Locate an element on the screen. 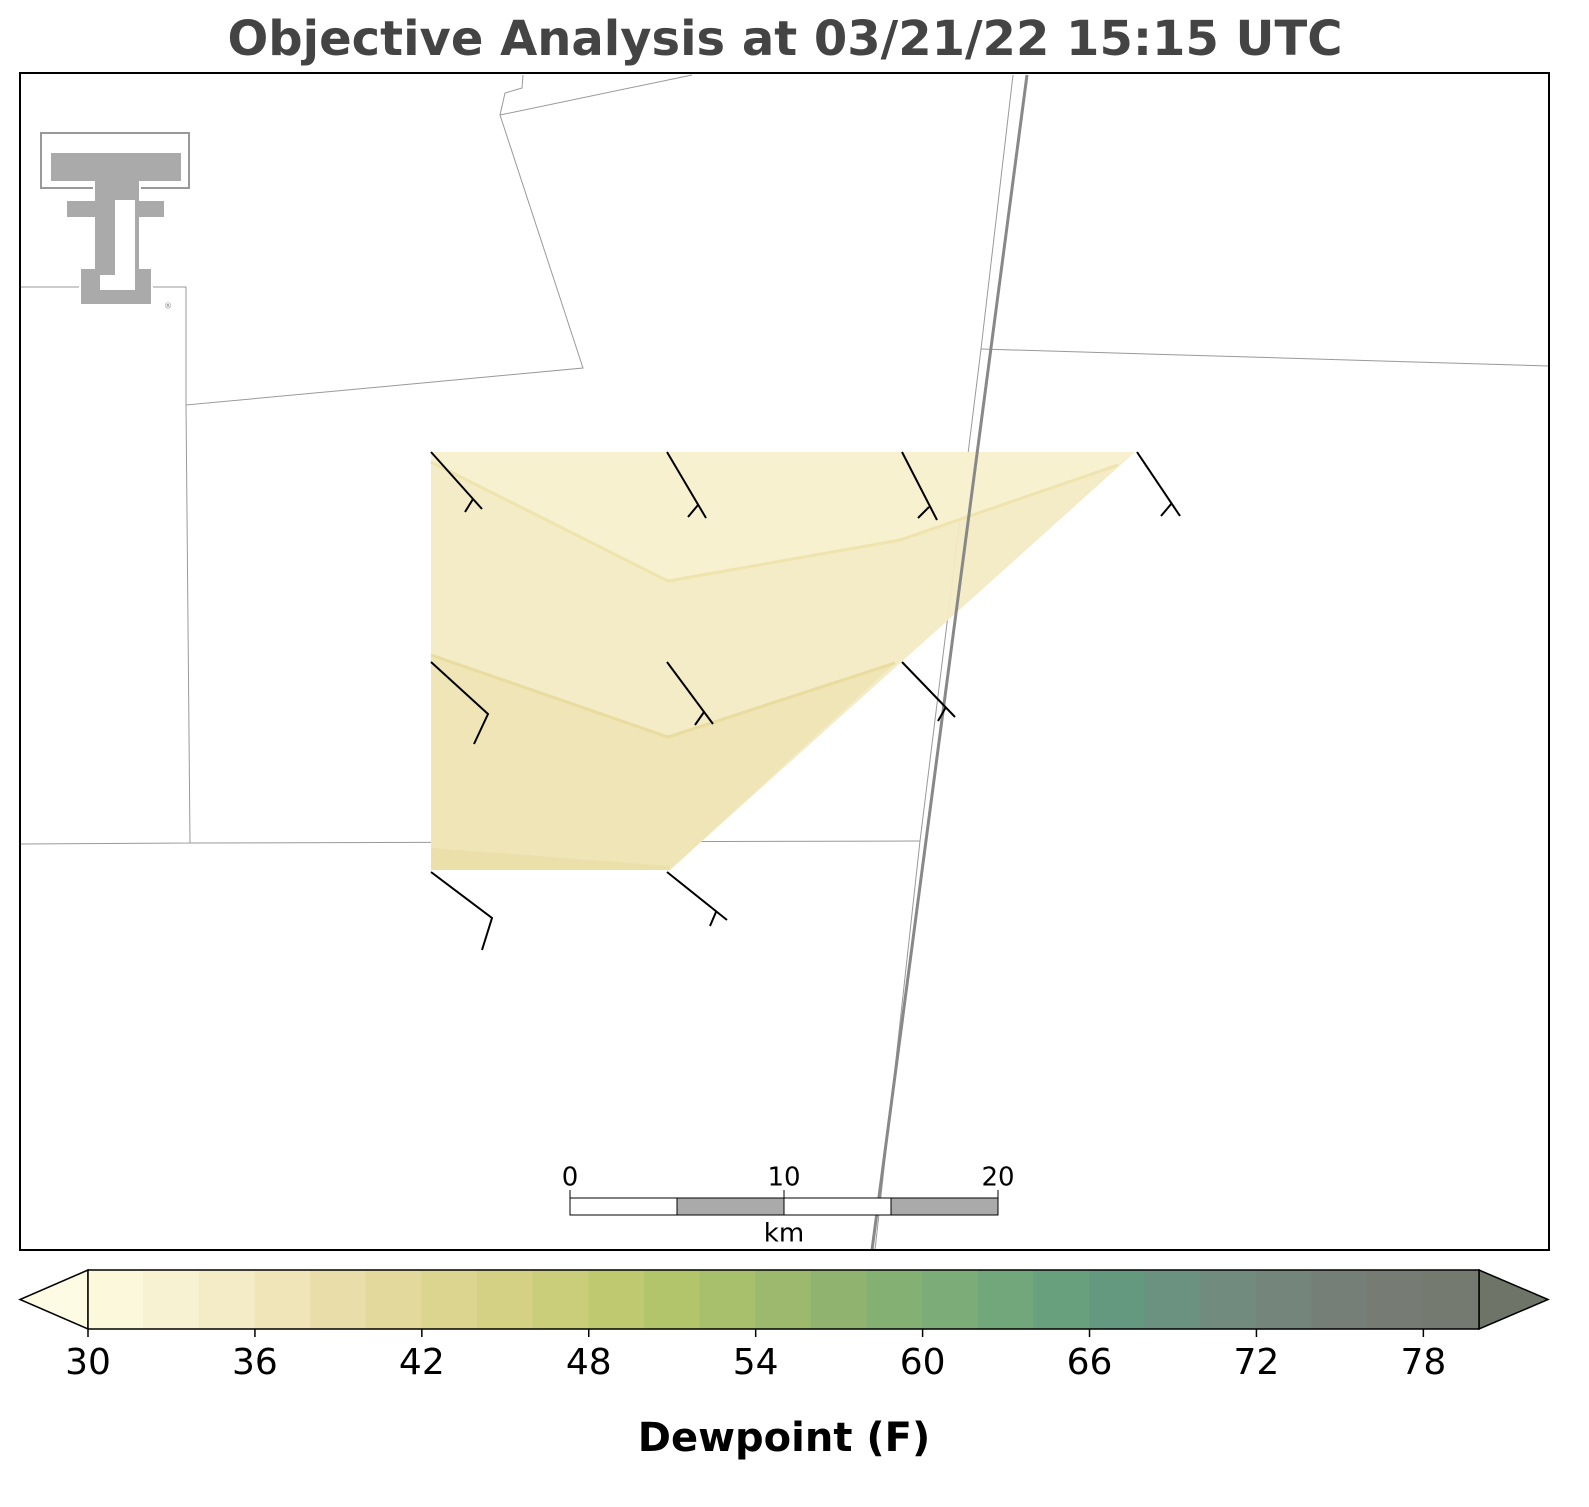  contours is located at coordinates (782, 661).